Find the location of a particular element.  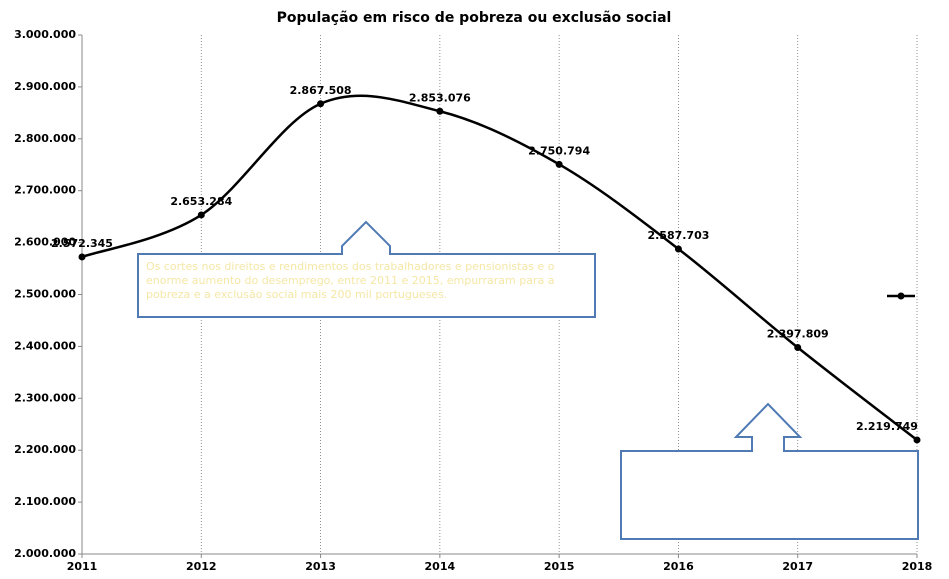

data-label: 2.587.703 is located at coordinates (678, 235).